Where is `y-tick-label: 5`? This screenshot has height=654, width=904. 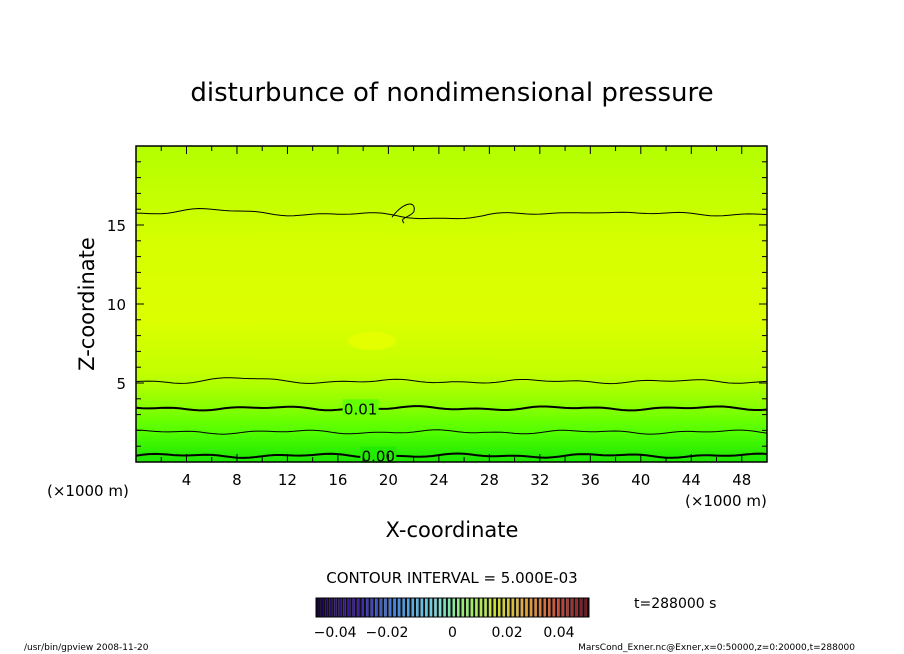 y-tick-label: 5 is located at coordinates (121, 384).